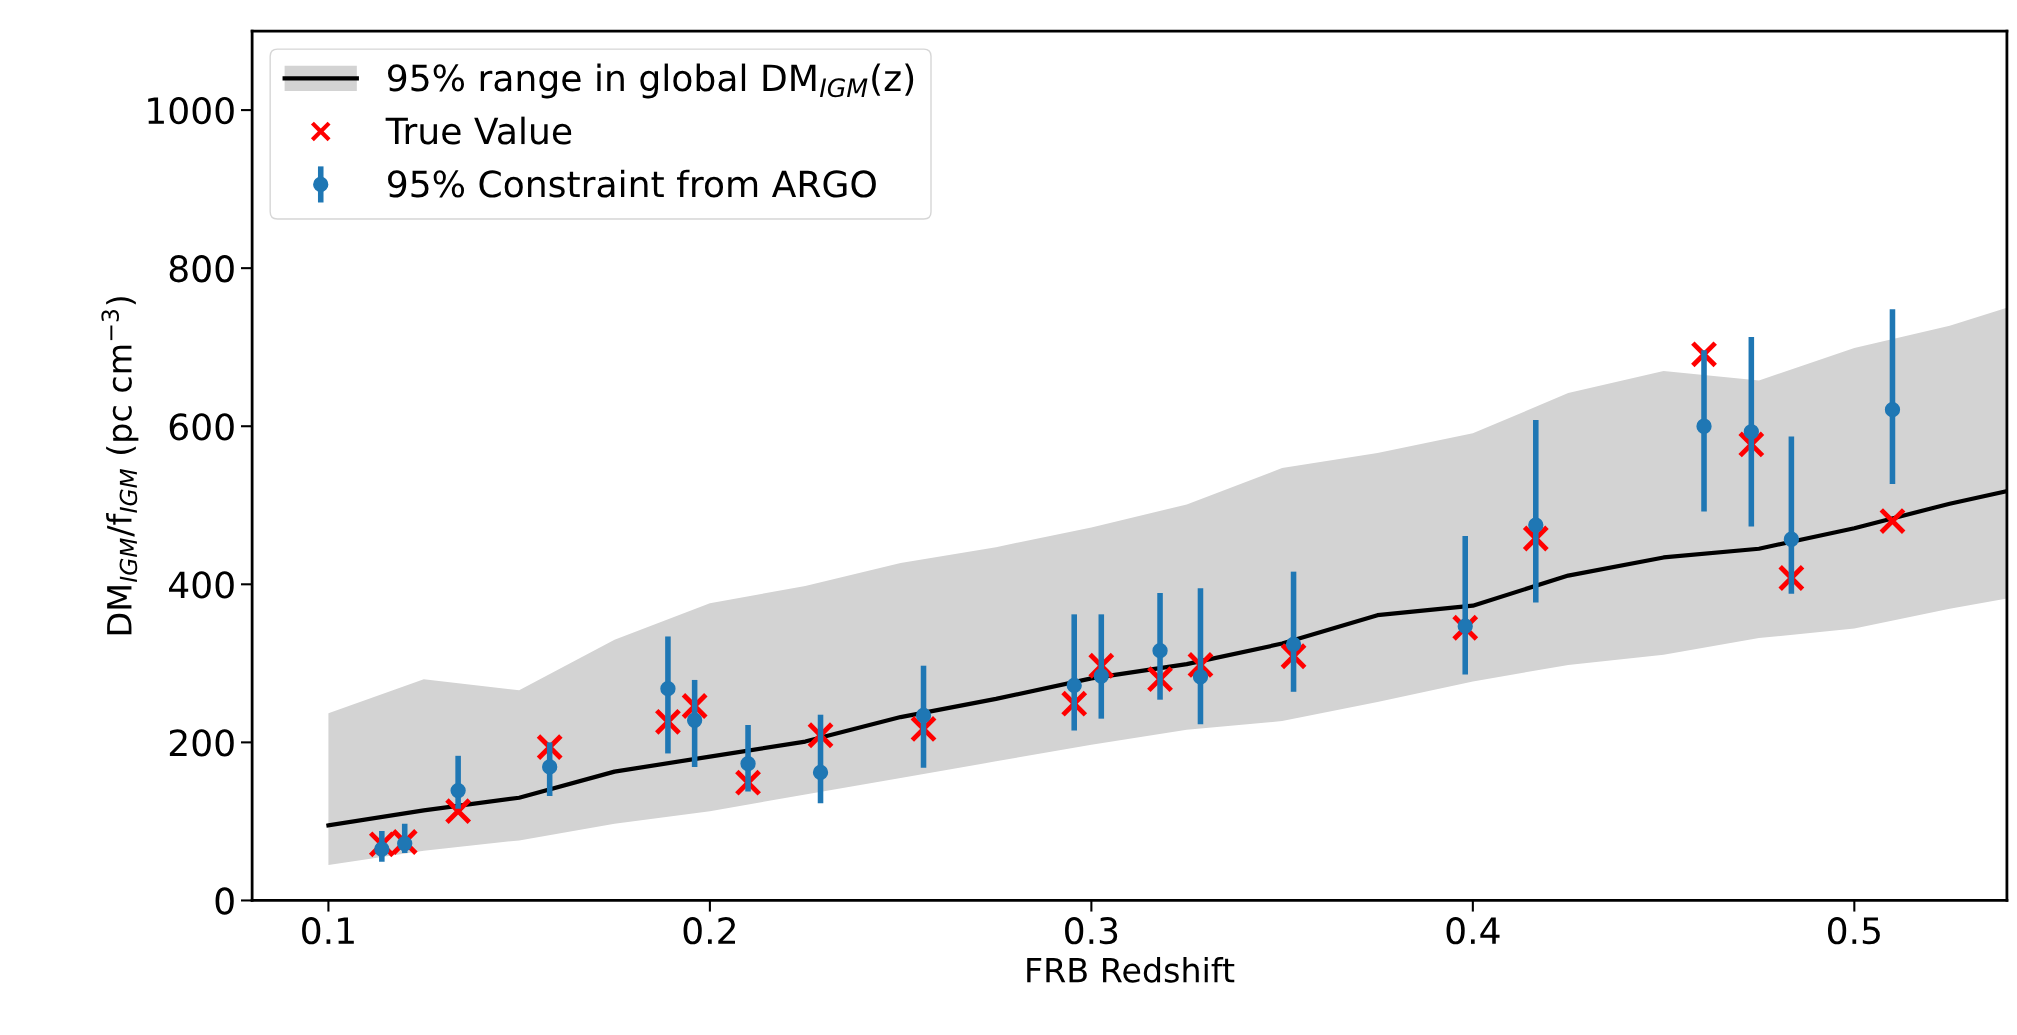 This screenshot has height=1035, width=2017. I want to click on x-tick-label: 0.3, so click(1091, 931).